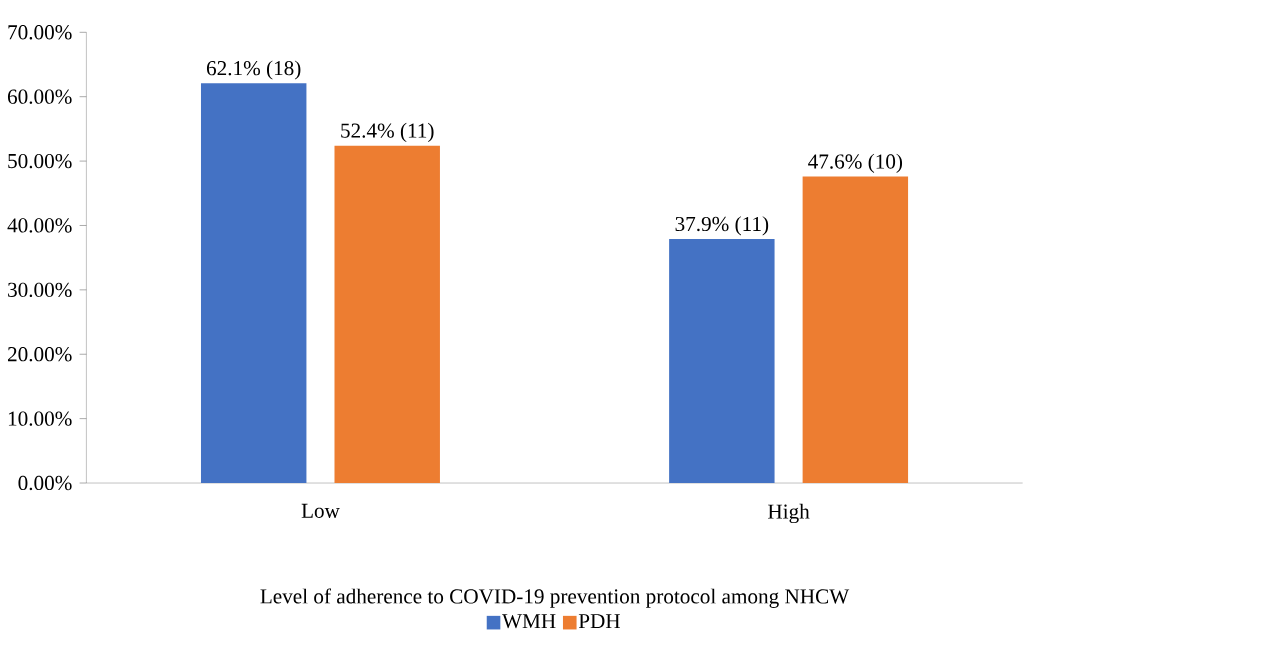 The height and width of the screenshot is (647, 1278). What do you see at coordinates (39, 96) in the screenshot?
I see `y-tick-label: 60.00%` at bounding box center [39, 96].